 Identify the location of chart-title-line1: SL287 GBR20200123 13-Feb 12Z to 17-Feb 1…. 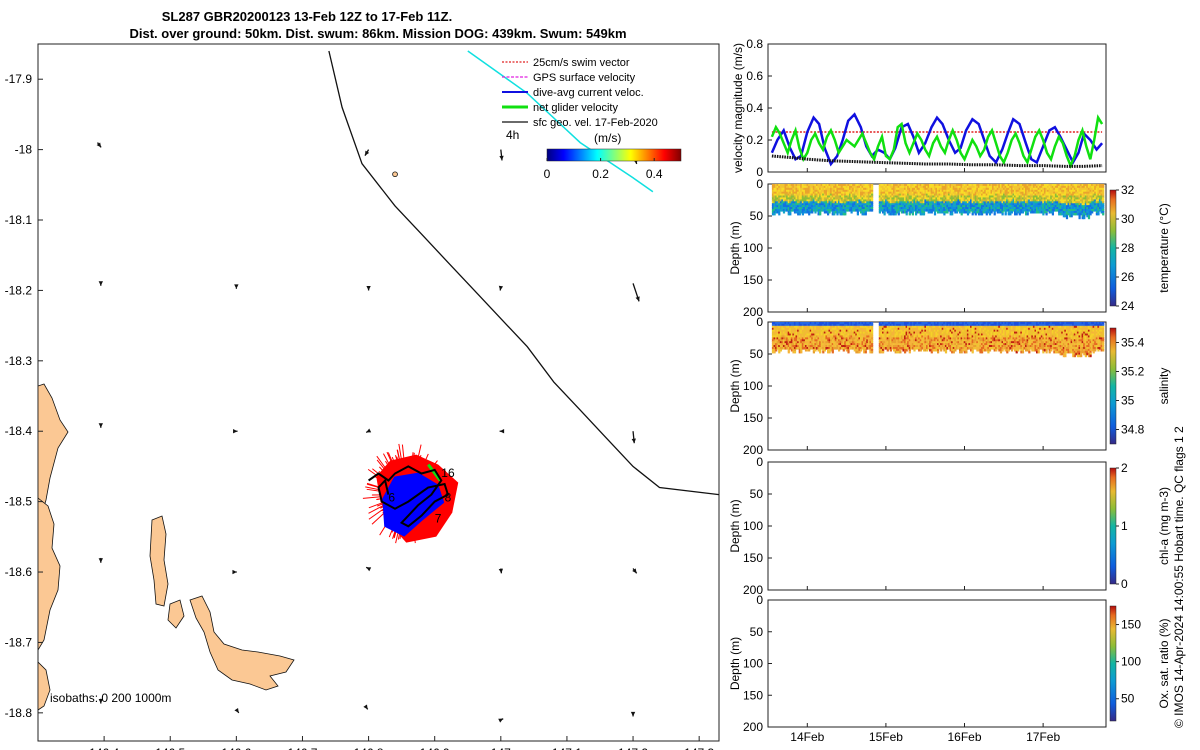
(307, 16).